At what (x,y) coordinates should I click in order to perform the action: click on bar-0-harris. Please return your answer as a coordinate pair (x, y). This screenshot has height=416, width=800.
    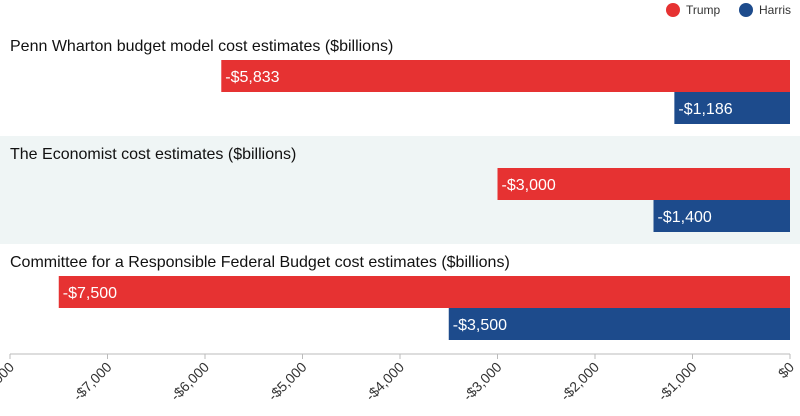
    Looking at the image, I should click on (732, 108).